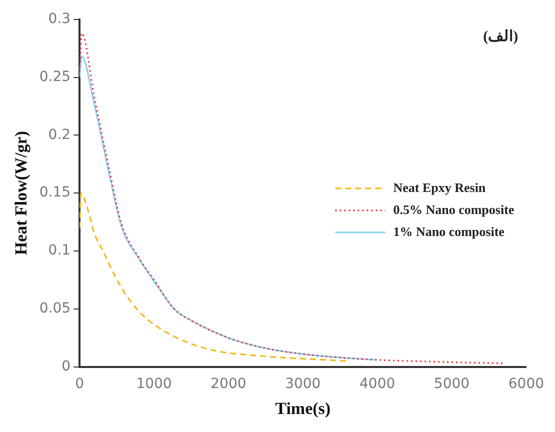  Describe the element at coordinates (500, 36) in the screenshot. I see `annotation: (الف)` at that location.